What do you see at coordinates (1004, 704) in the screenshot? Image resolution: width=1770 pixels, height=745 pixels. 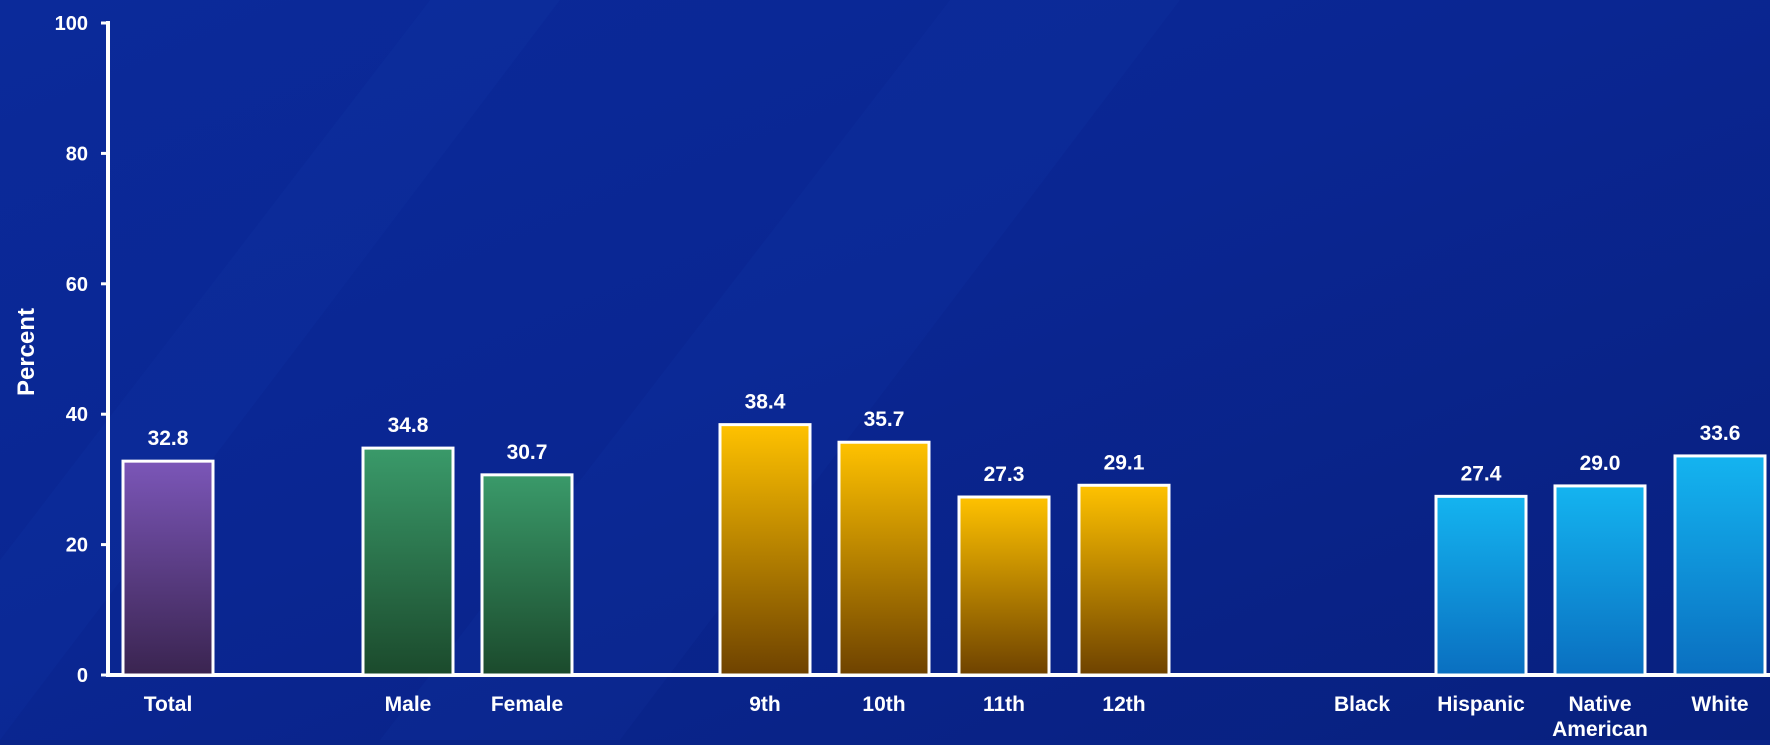 I see `x-tick-label: 11th` at bounding box center [1004, 704].